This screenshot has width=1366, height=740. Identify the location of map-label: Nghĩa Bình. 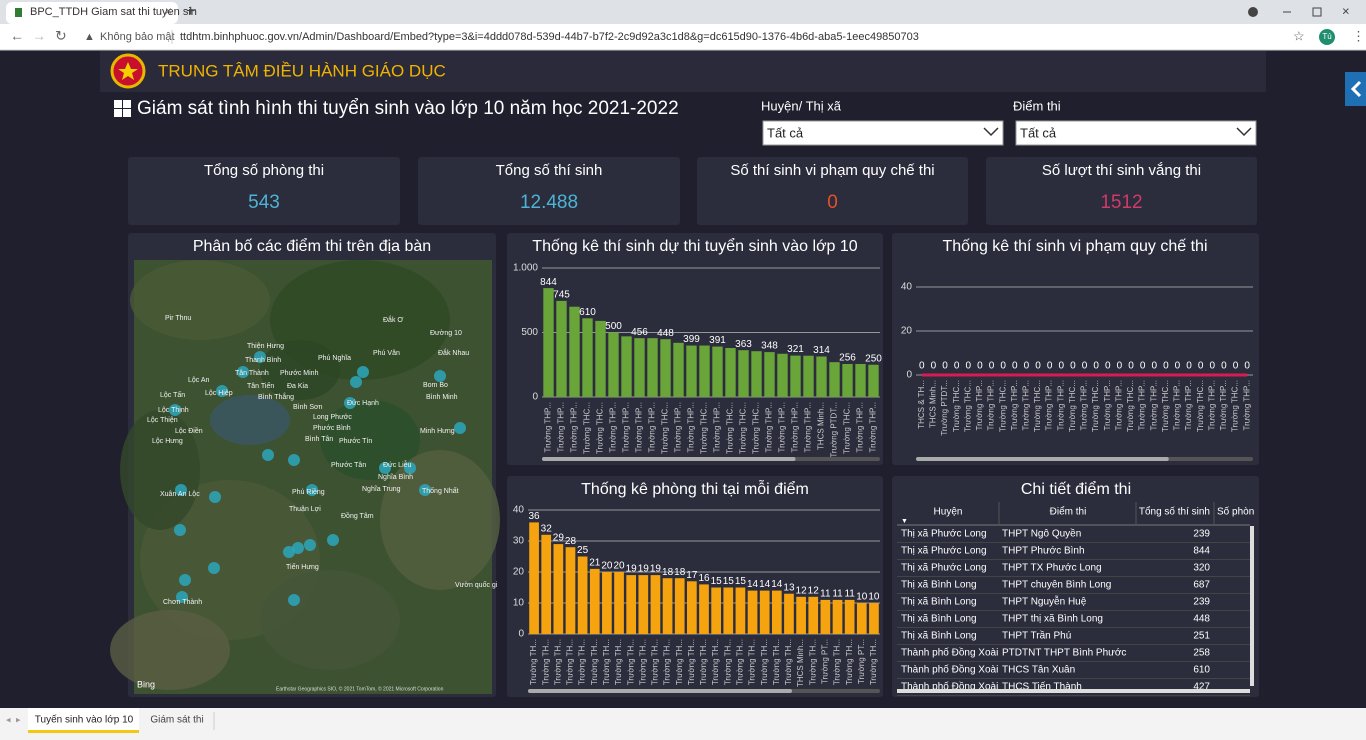
(395, 477).